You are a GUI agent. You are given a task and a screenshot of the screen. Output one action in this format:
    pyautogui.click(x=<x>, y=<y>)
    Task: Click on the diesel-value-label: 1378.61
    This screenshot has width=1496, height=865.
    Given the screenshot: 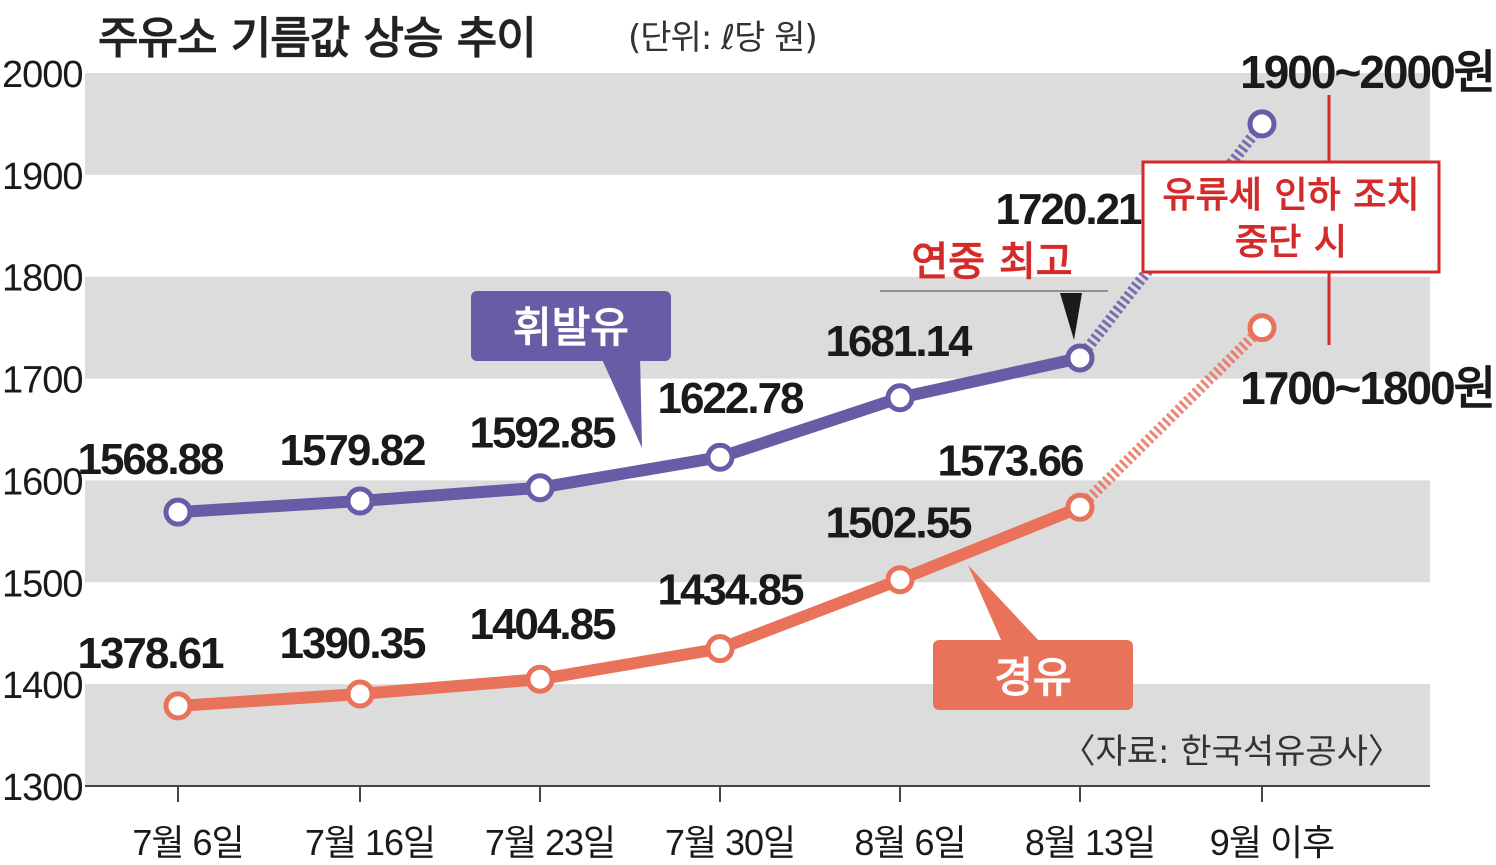 What is the action you would take?
    pyautogui.click(x=150, y=653)
    